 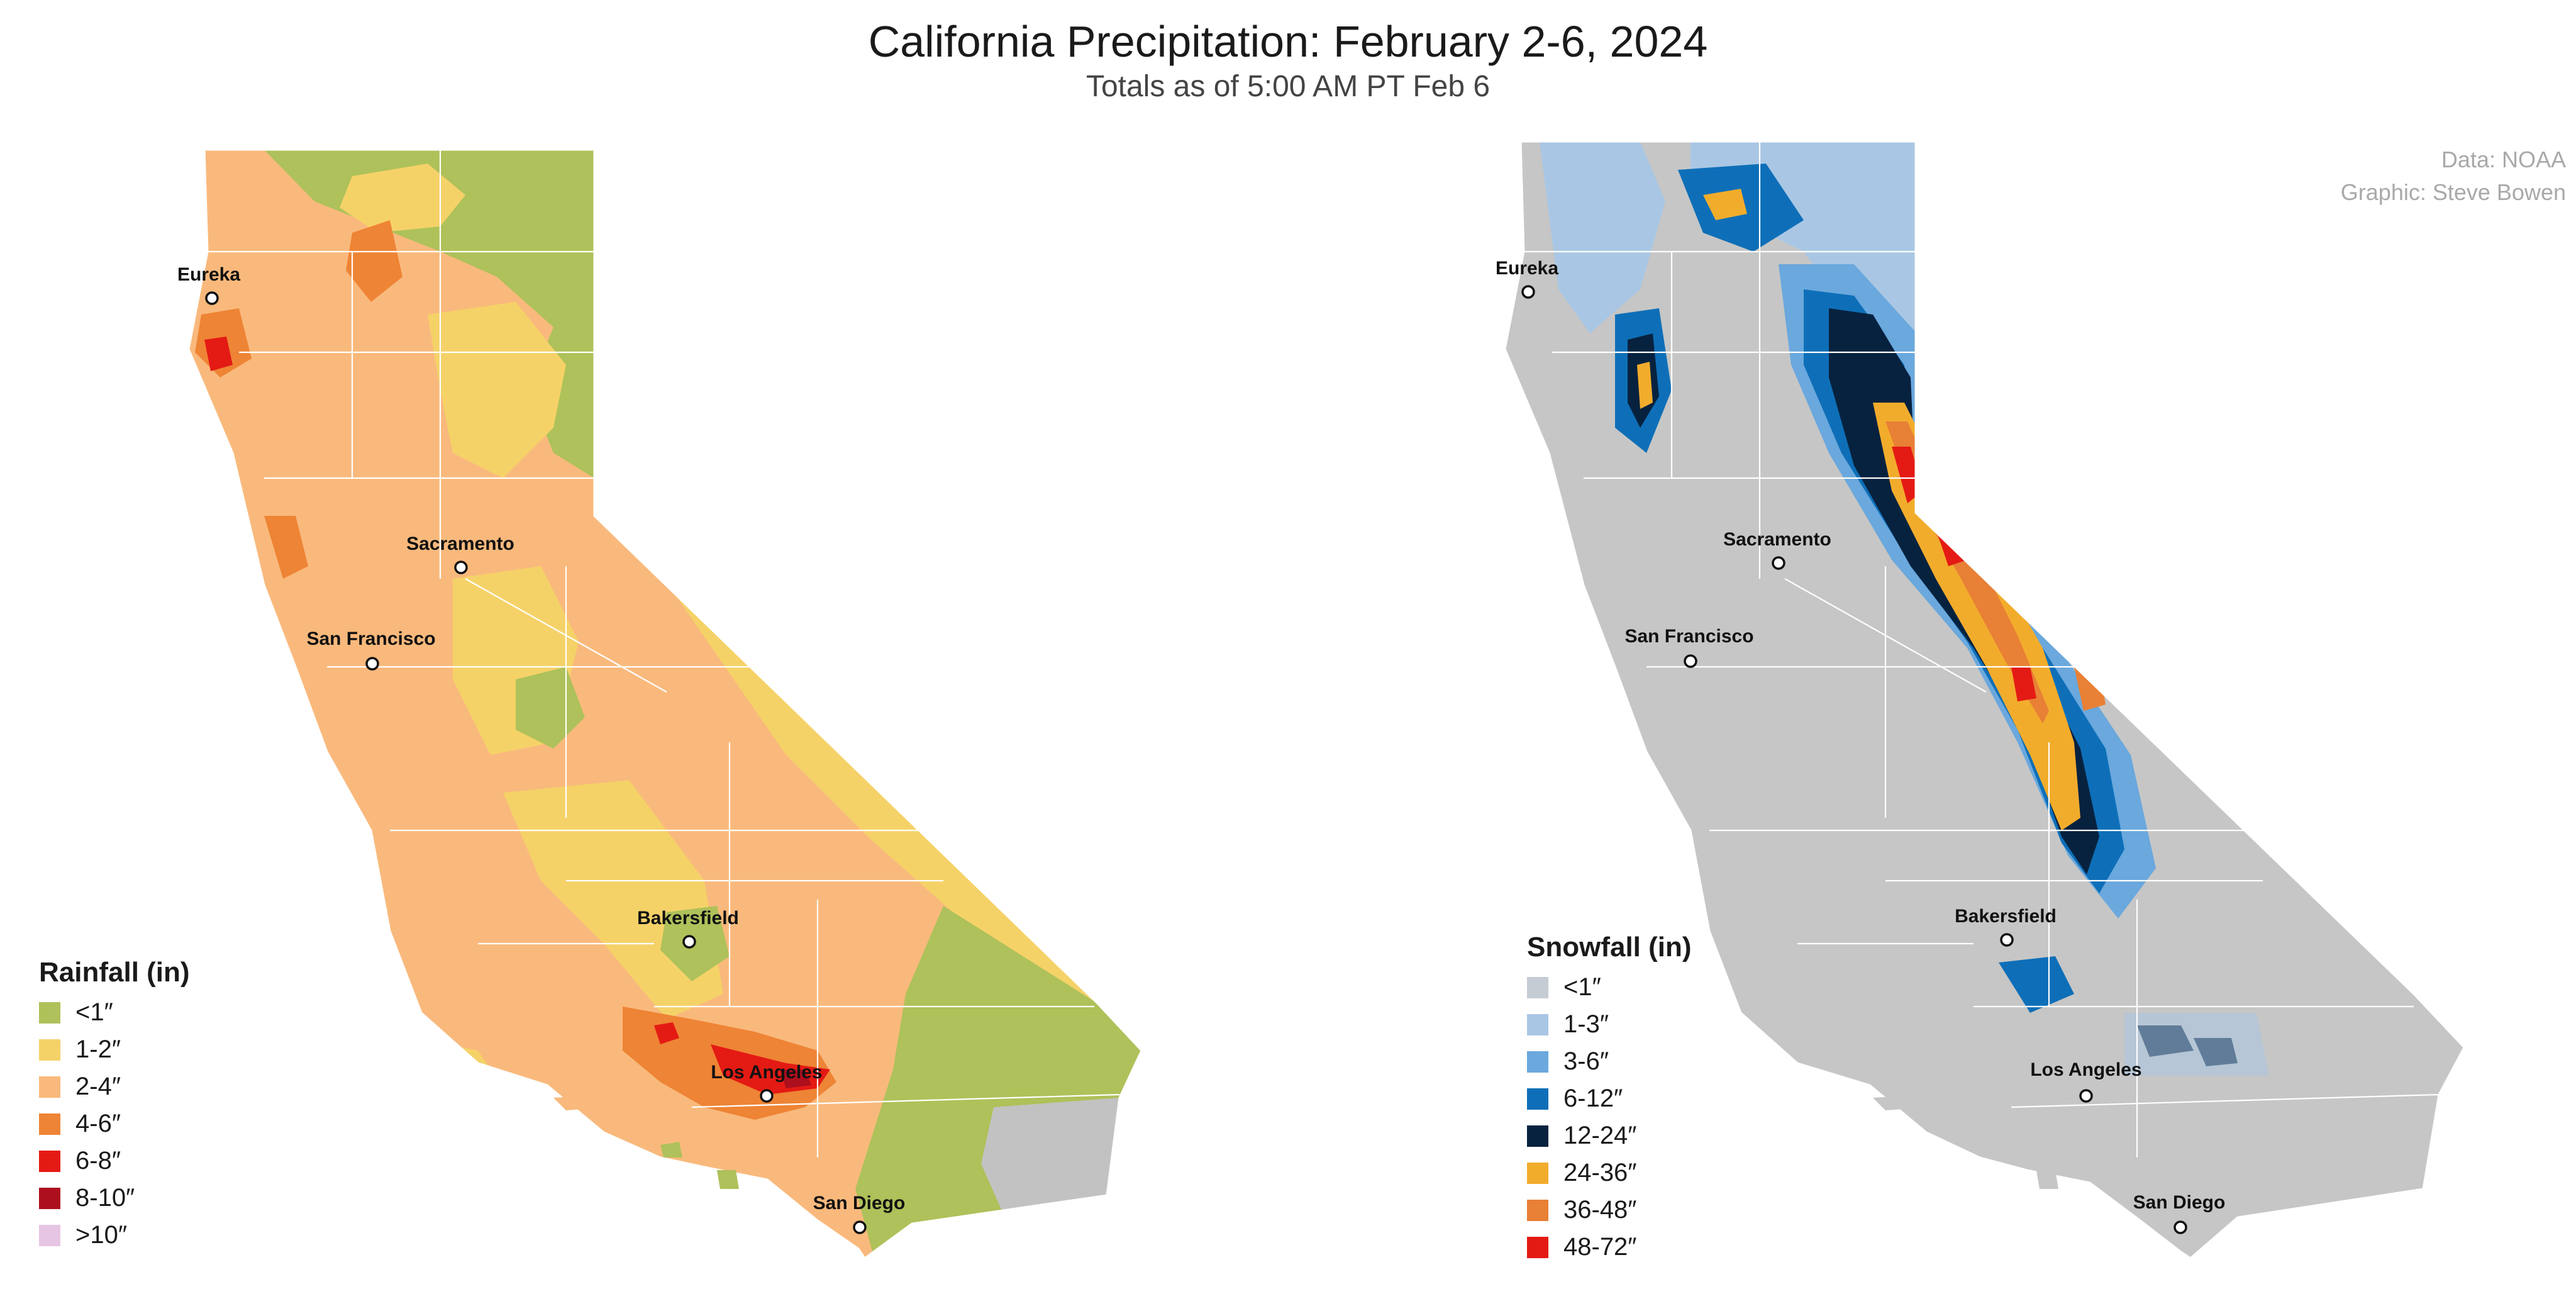 I want to click on city-label: Los Angeles, so click(x=766, y=1072).